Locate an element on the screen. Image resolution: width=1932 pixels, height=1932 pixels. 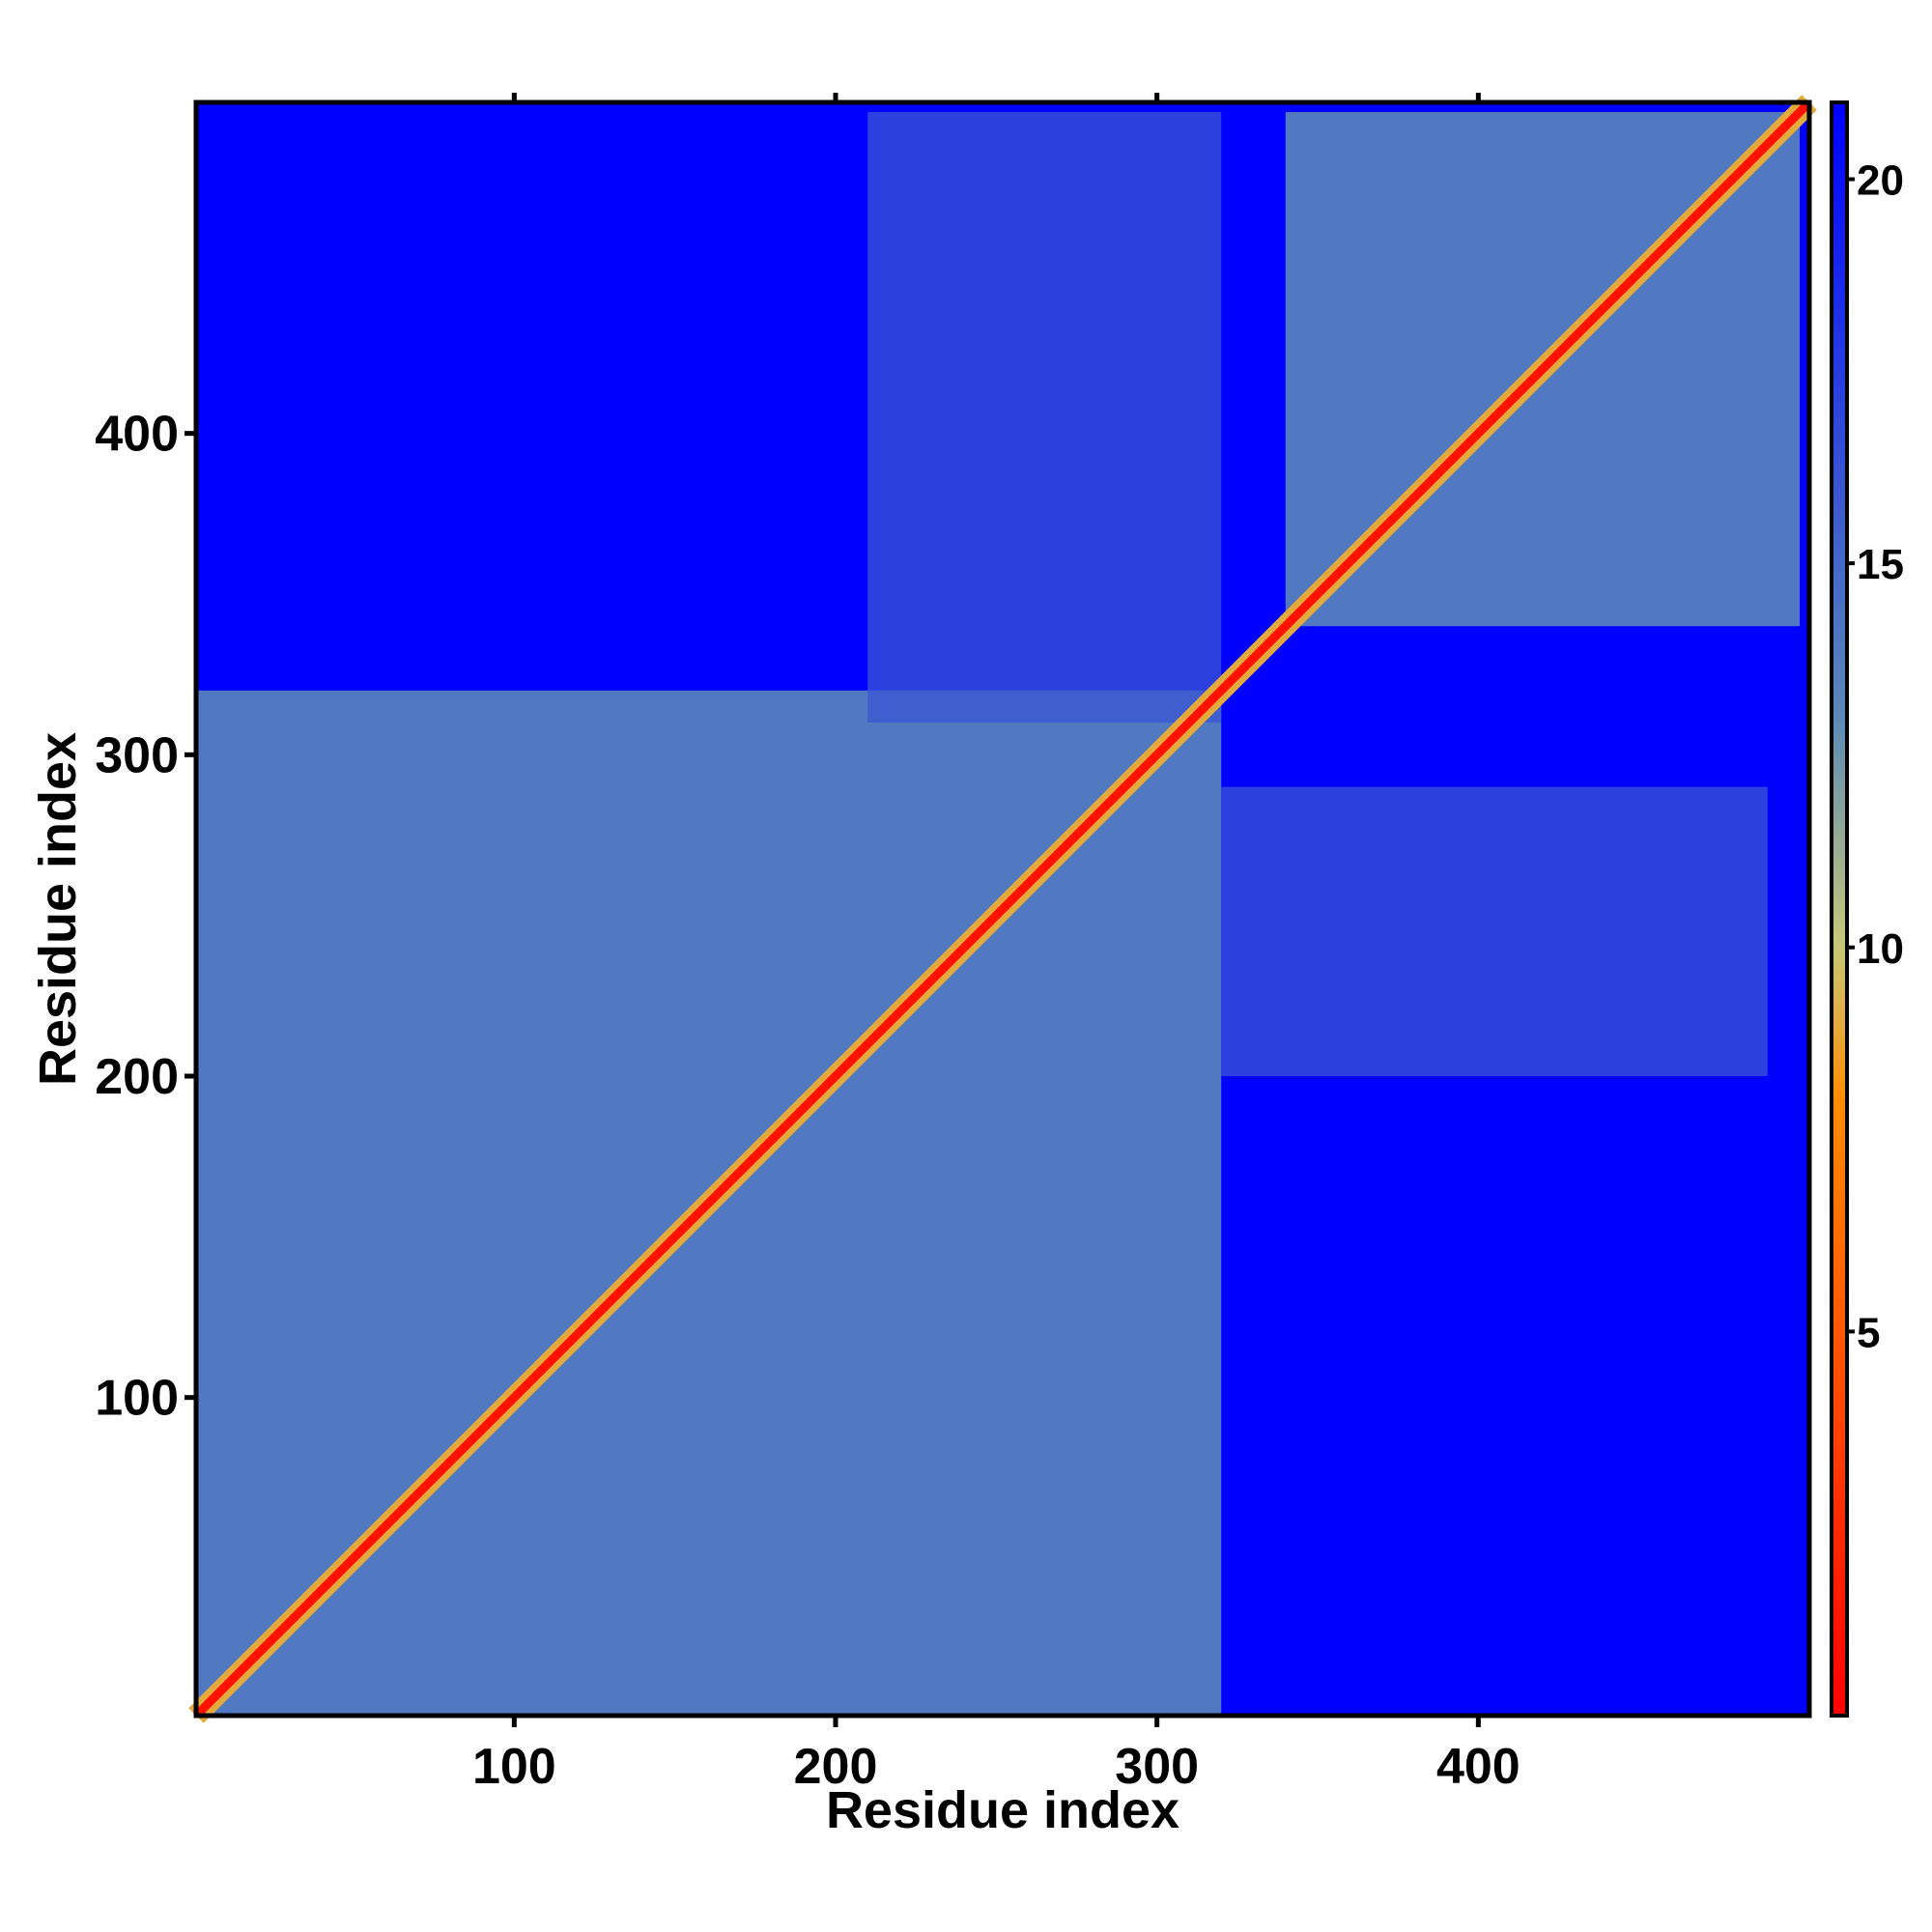
x-axis-title: Residue index is located at coordinates (1002, 1810).